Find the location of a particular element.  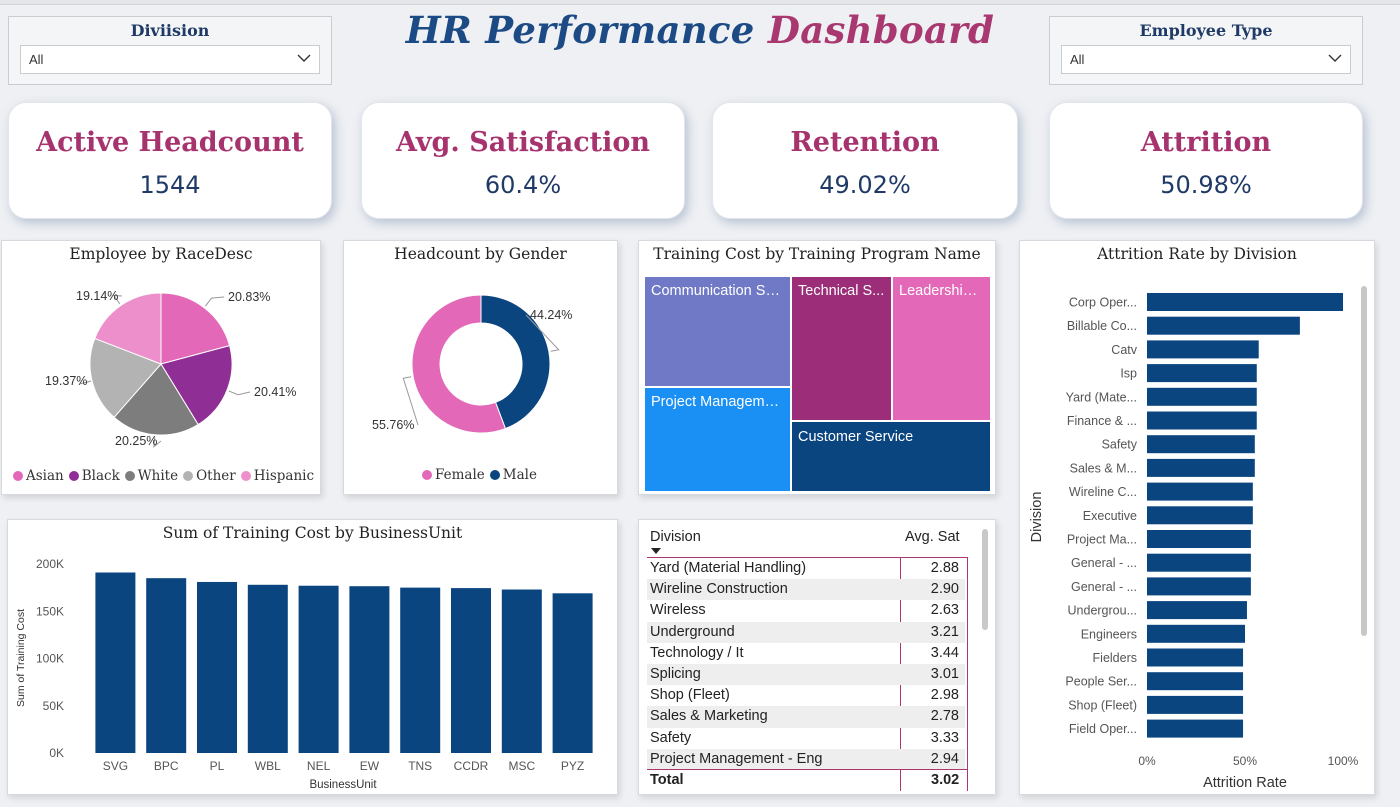

table-cell-division: Safety is located at coordinates (671, 737).